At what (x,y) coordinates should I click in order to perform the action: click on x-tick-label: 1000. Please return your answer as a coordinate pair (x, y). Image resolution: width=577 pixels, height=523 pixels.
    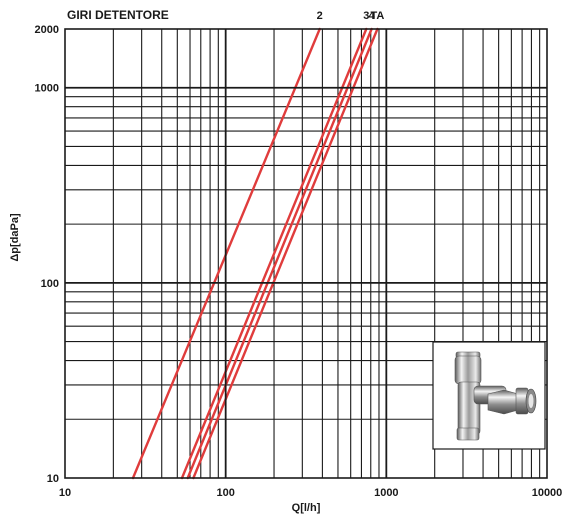
    Looking at the image, I should click on (386, 493).